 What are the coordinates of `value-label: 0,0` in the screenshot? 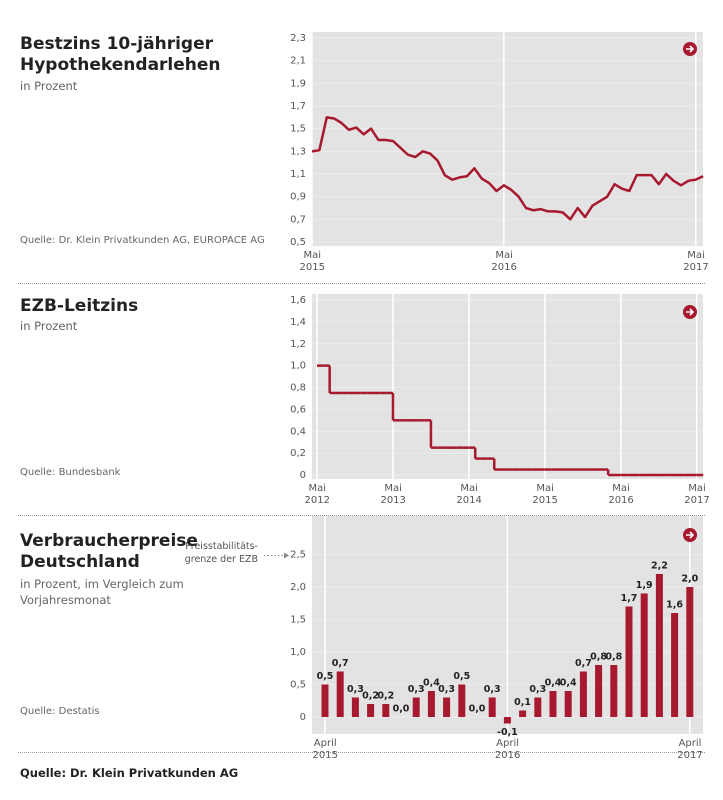 It's located at (401, 709).